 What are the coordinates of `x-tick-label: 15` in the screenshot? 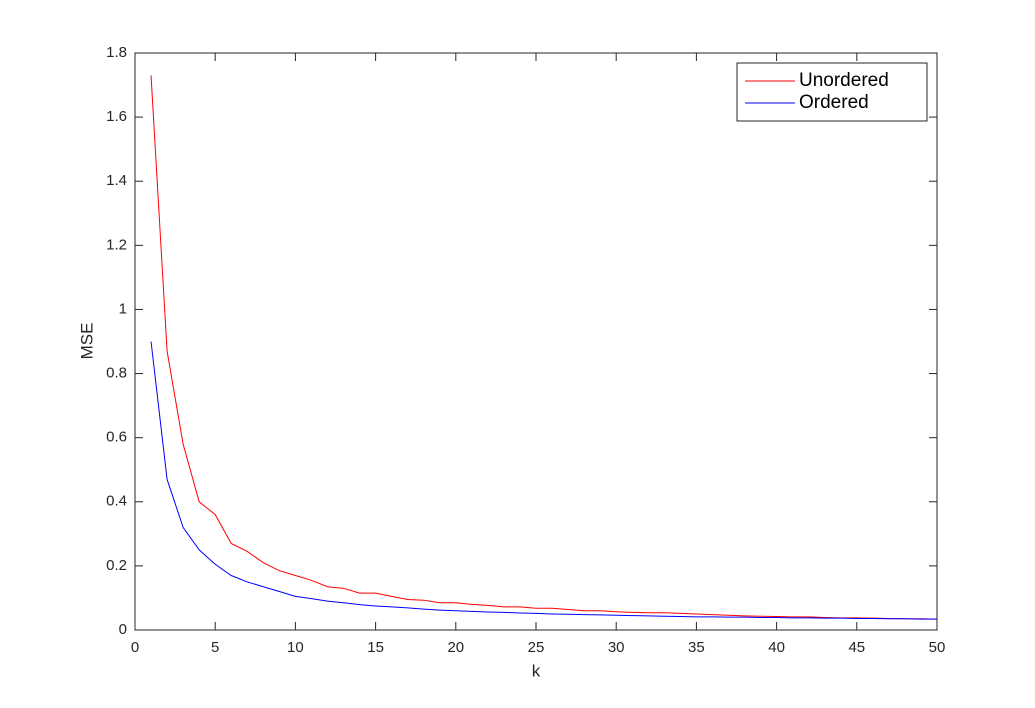 It's located at (375, 647).